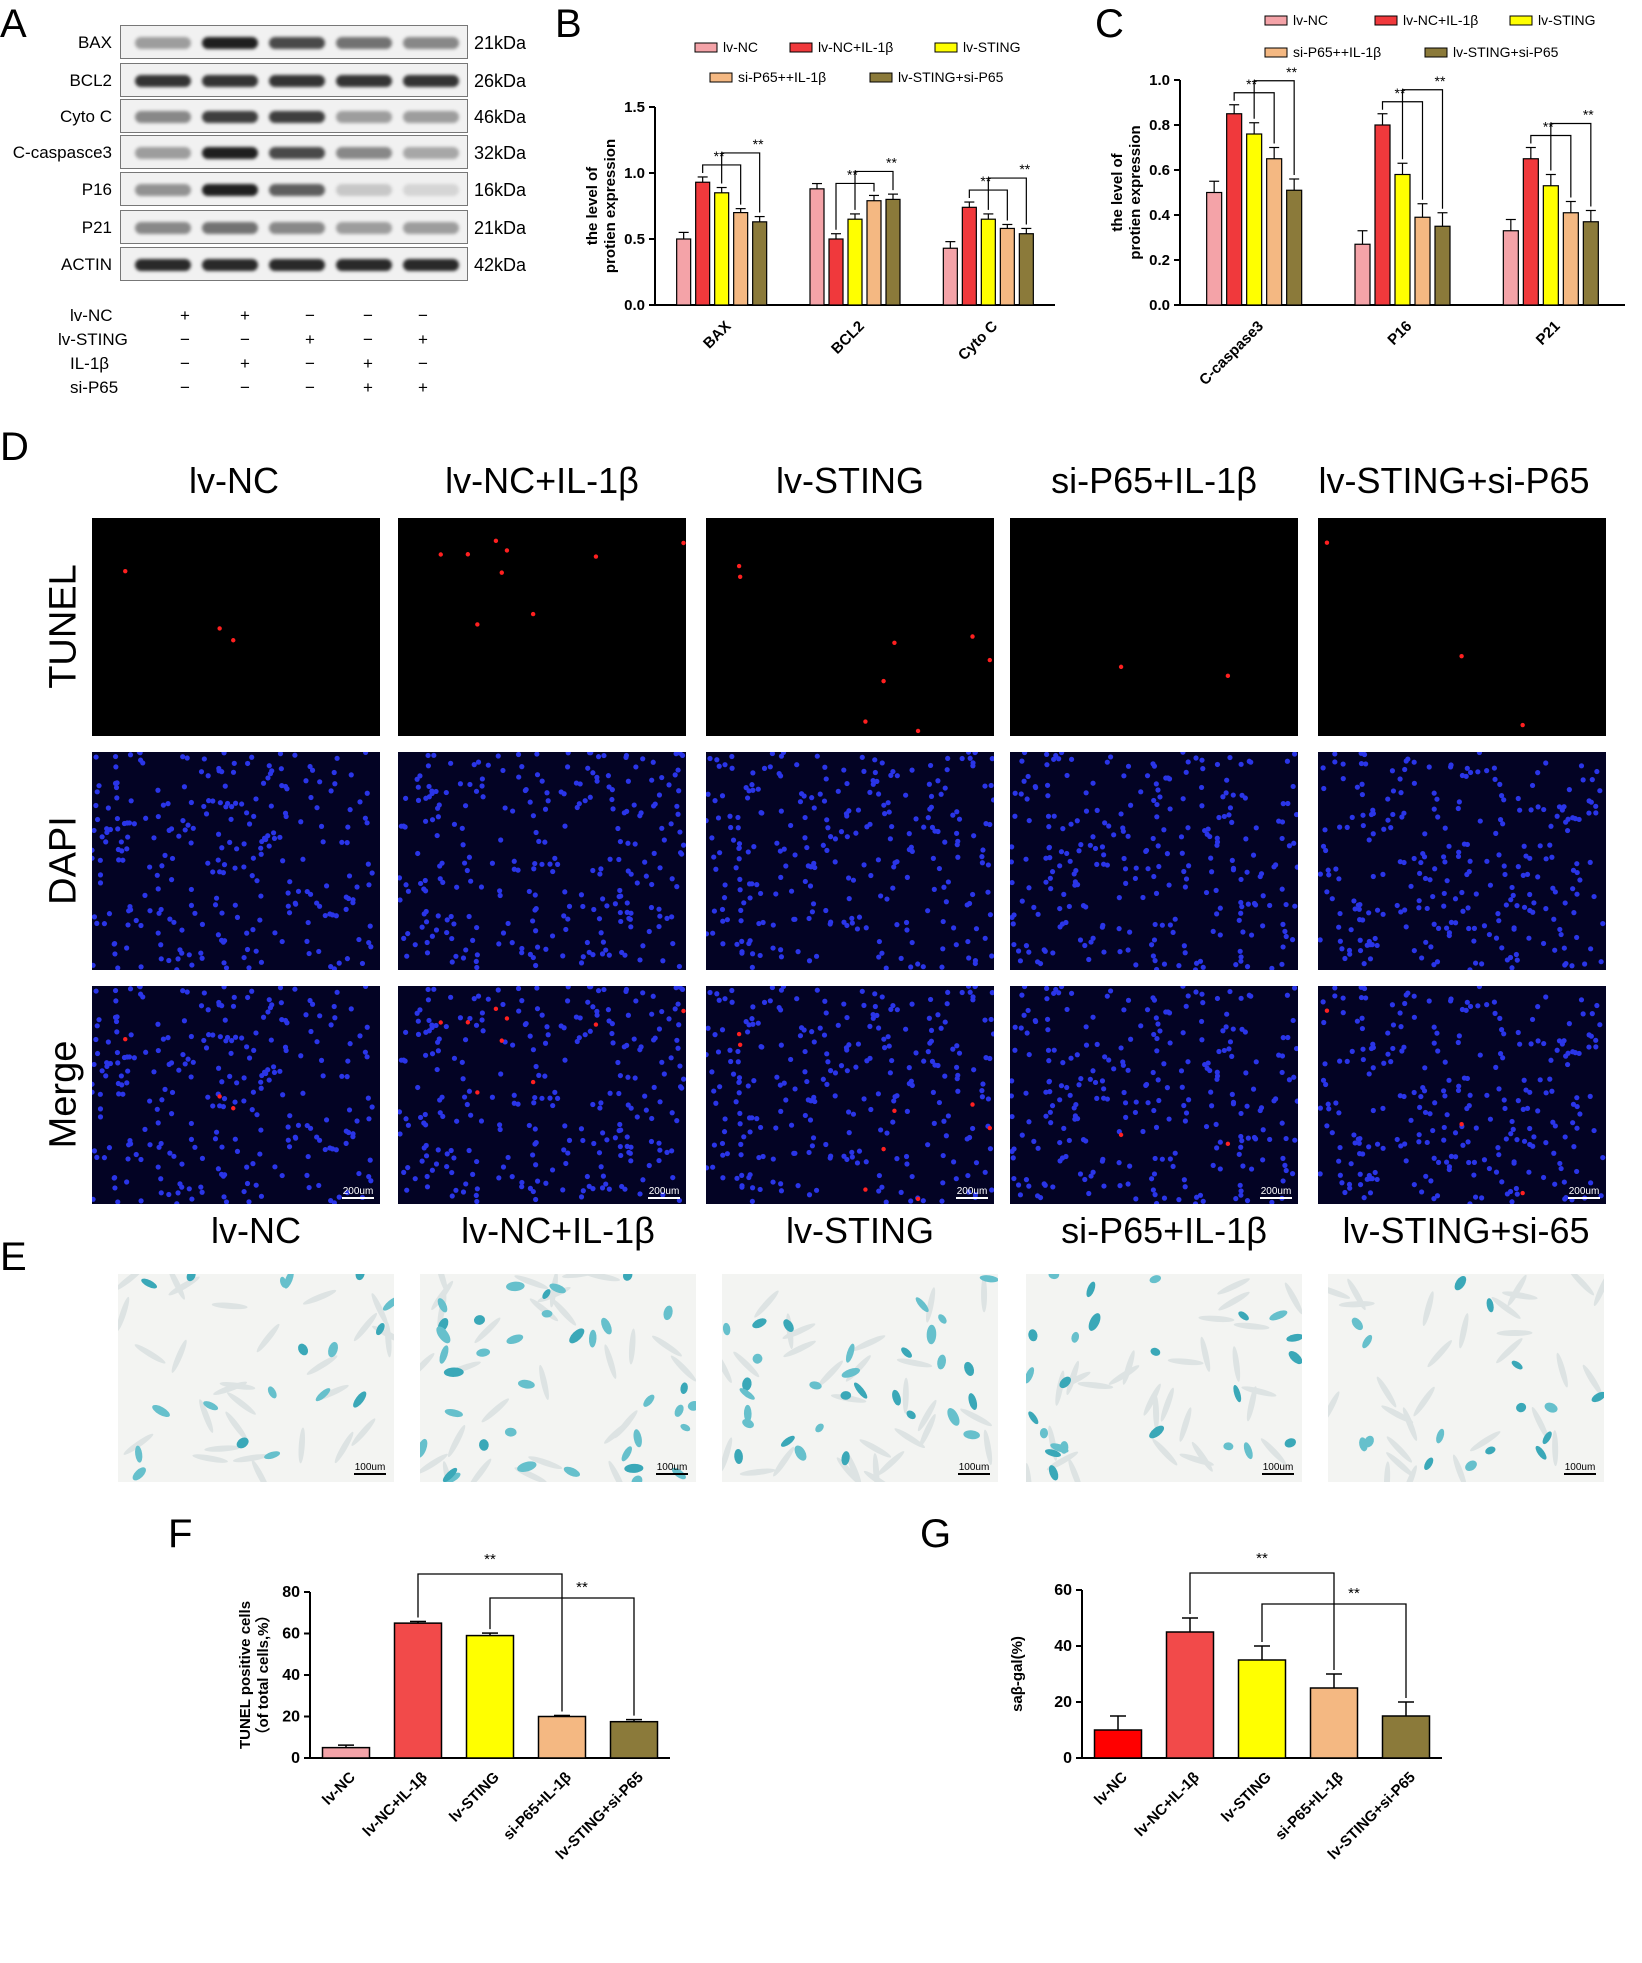  Describe the element at coordinates (978, 341) in the screenshot. I see `x-tick-label: Cyto C` at that location.